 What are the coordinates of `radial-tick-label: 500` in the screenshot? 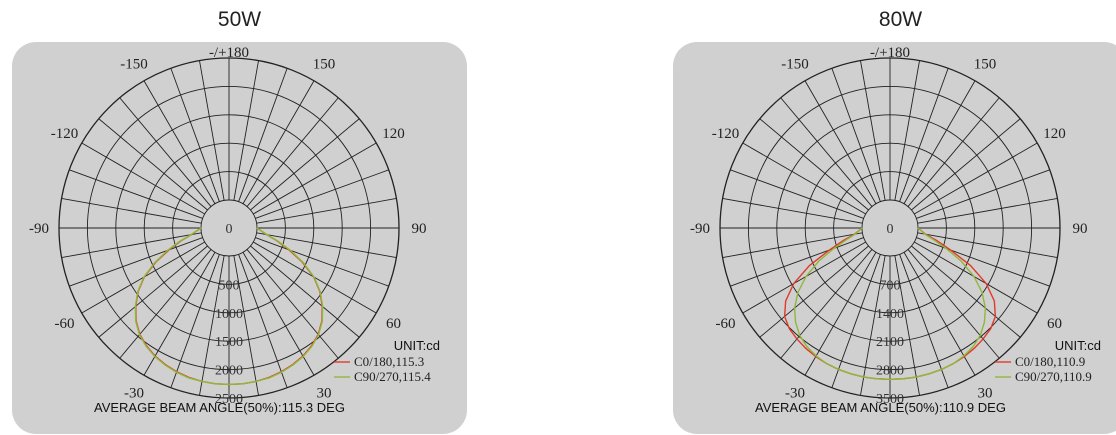 It's located at (229, 285).